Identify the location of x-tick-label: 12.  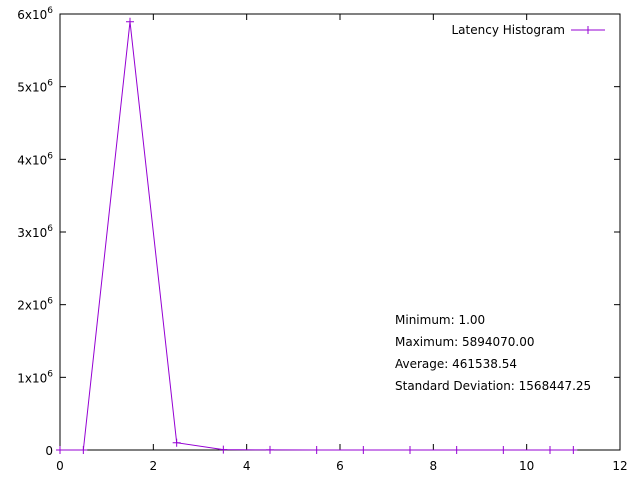
(619, 466).